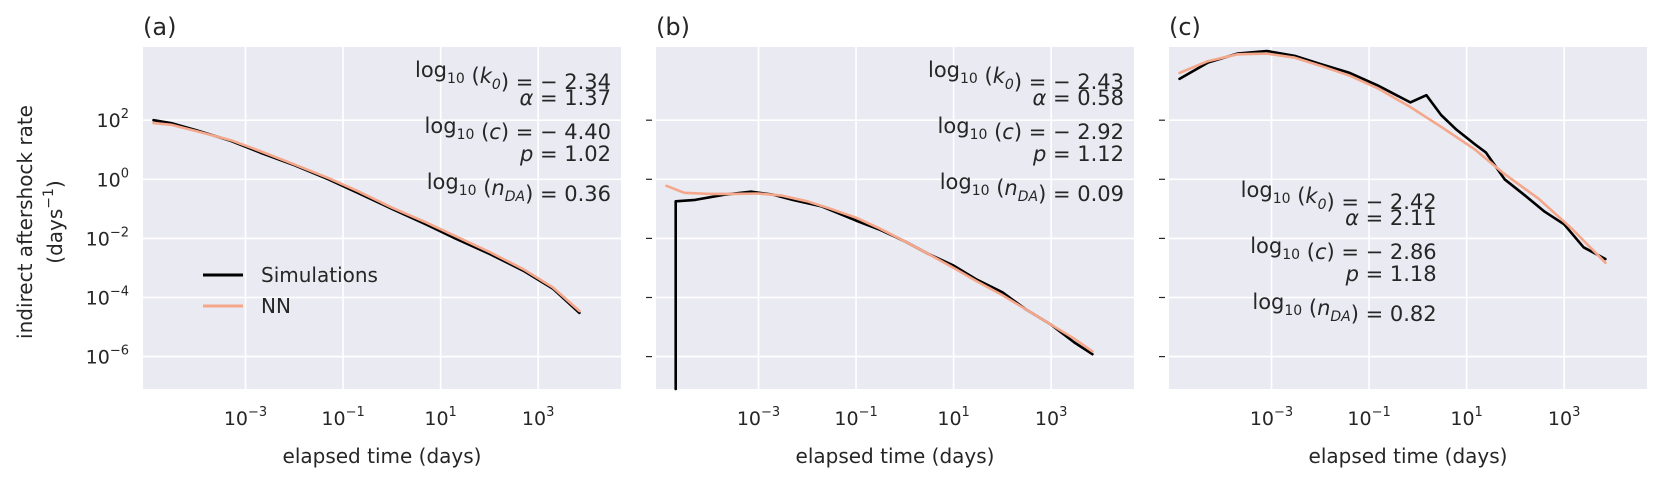 This screenshot has width=1660, height=487. Describe the element at coordinates (518, 129) in the screenshot. I see `annotation-line: log10 (c) = − 4.40` at that location.